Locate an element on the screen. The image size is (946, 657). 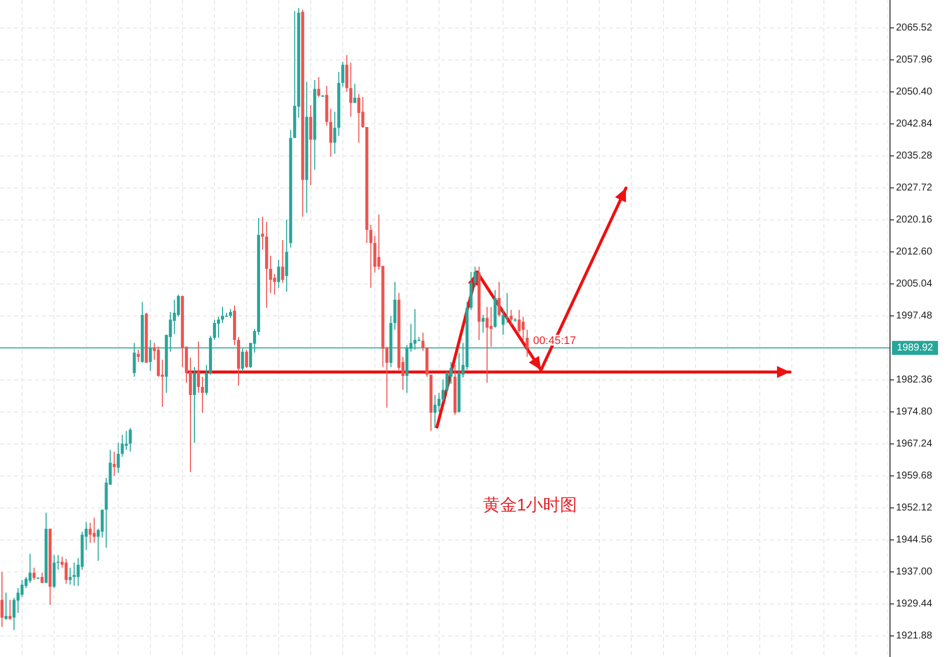
y-tick-label: 2020.16 is located at coordinates (914, 220).